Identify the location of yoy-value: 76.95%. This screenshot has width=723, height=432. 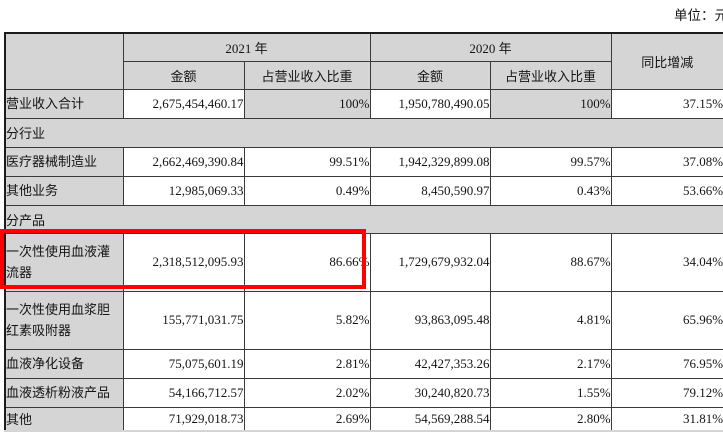
(666, 363).